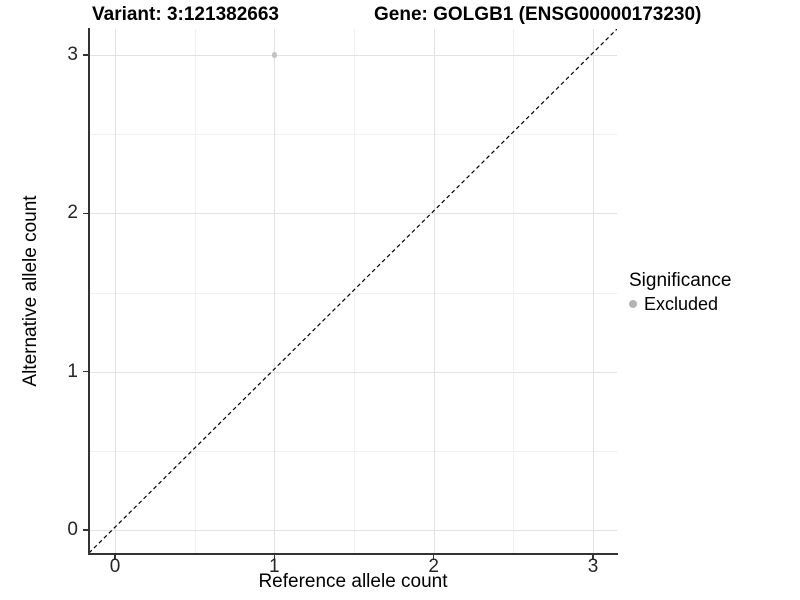 This screenshot has width=800, height=600. What do you see at coordinates (680, 292) in the screenshot?
I see `legend: Significance Excluded` at bounding box center [680, 292].